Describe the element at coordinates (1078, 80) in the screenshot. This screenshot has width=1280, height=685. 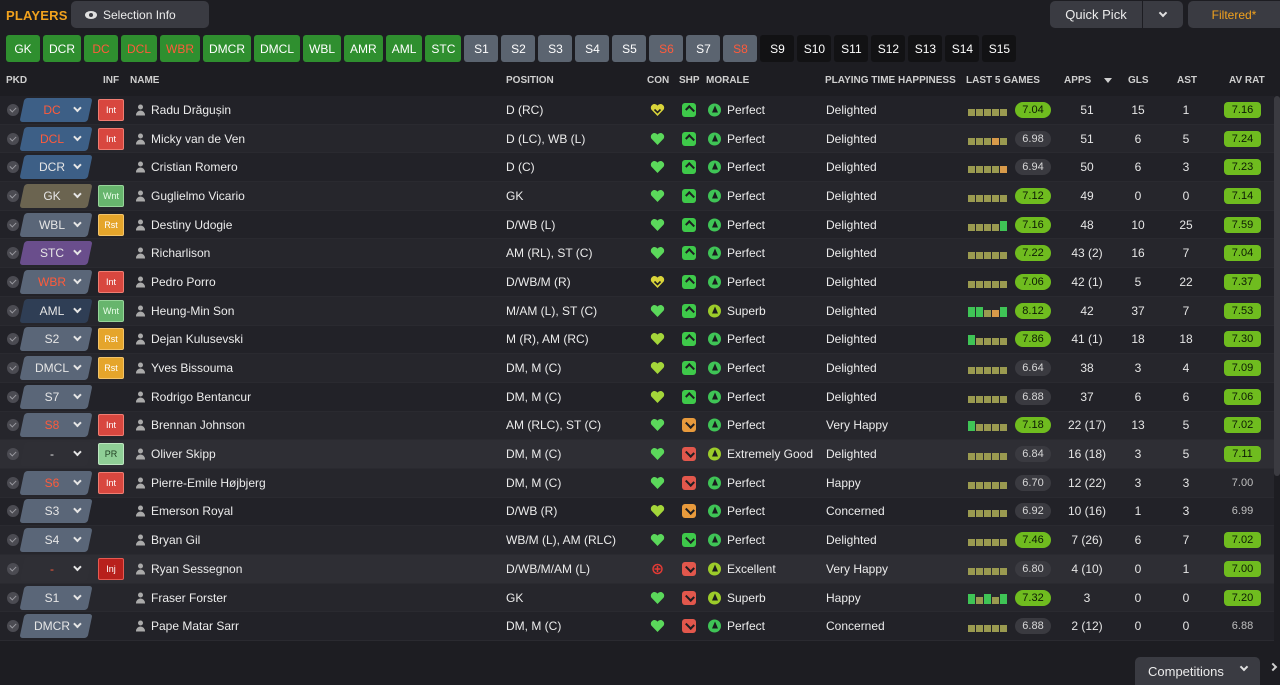
I see `col-apps: APPS` at that location.